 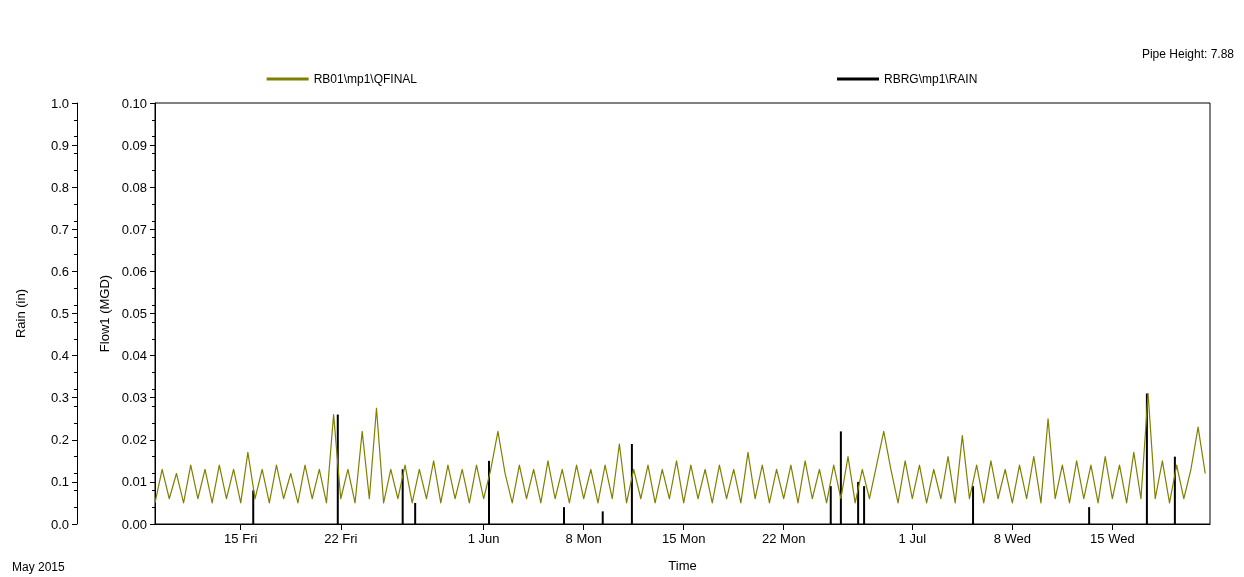 I want to click on x-tick-label: 22 Mon, so click(x=784, y=538).